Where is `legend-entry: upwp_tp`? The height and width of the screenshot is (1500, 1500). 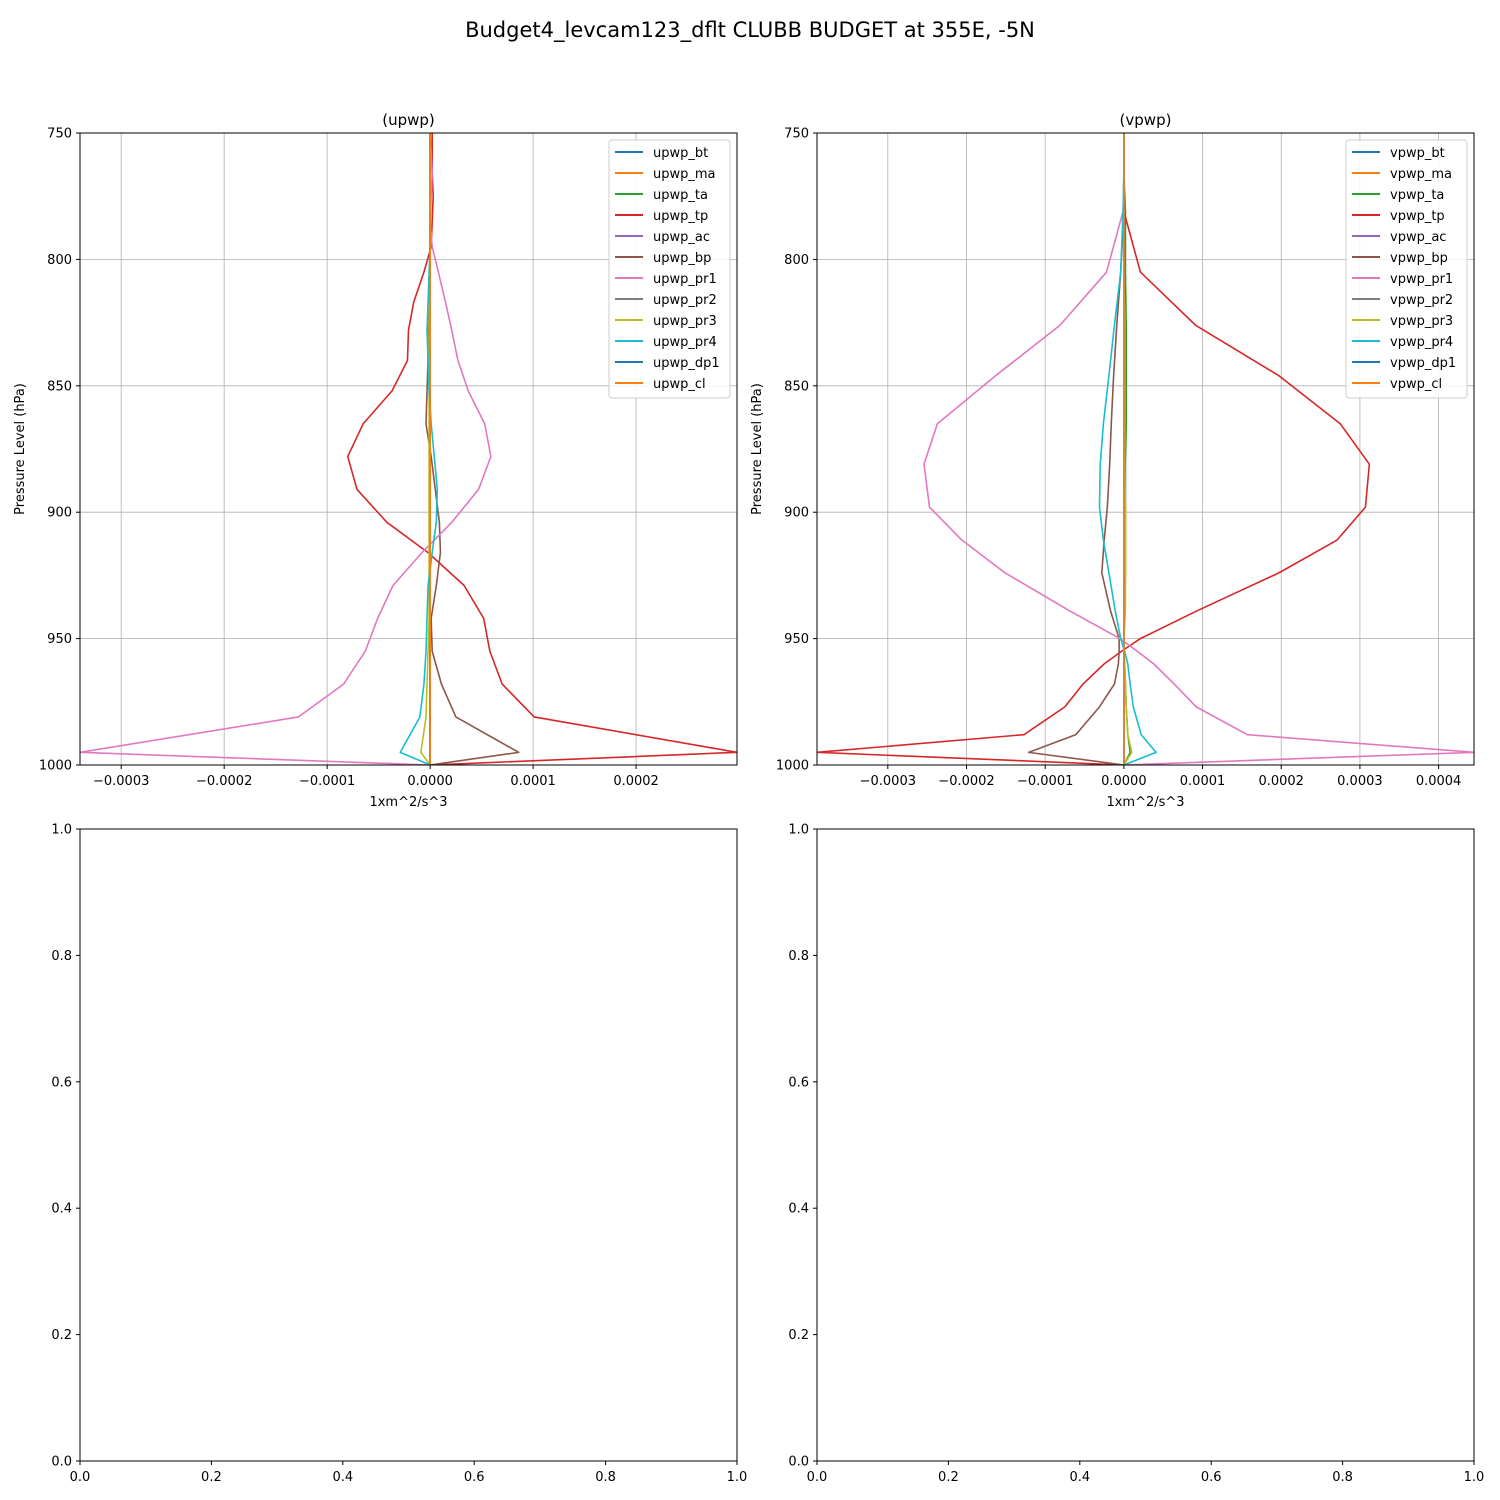 legend-entry: upwp_tp is located at coordinates (680, 216).